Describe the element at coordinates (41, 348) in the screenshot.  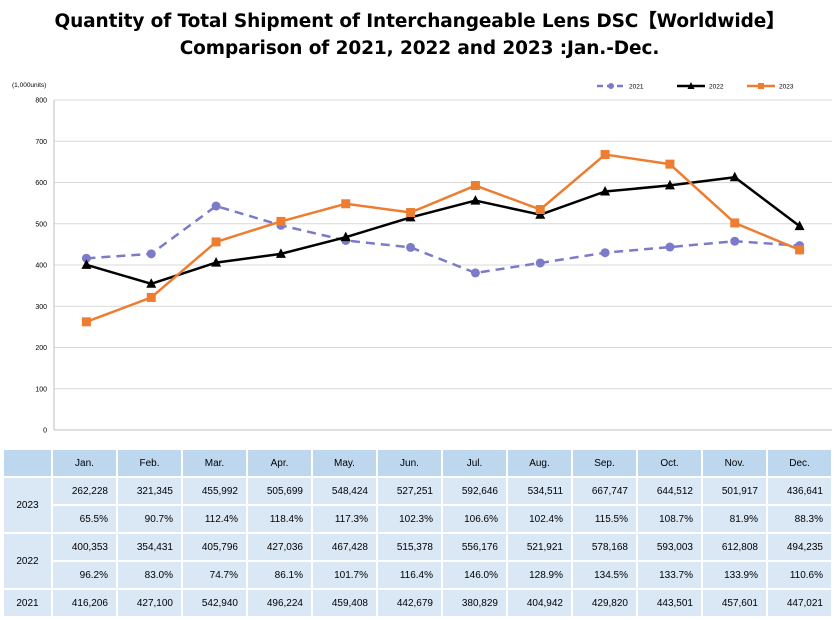
I see `y-tick-label: 200` at that location.